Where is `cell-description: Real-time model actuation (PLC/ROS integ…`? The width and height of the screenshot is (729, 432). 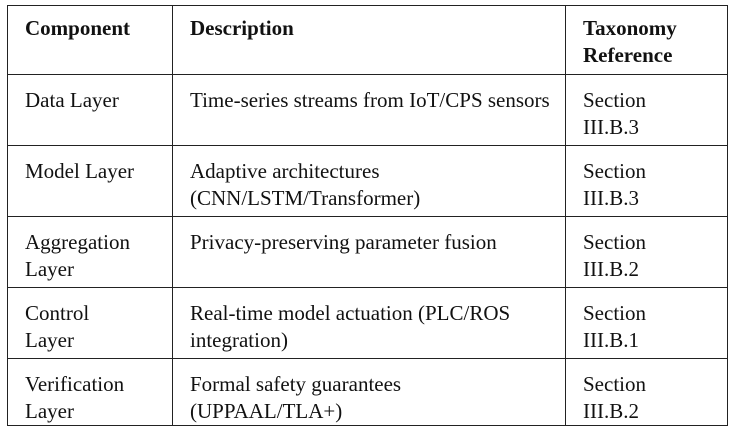
cell-description: Real-time model actuation (PLC/ROS integ… is located at coordinates (369, 323).